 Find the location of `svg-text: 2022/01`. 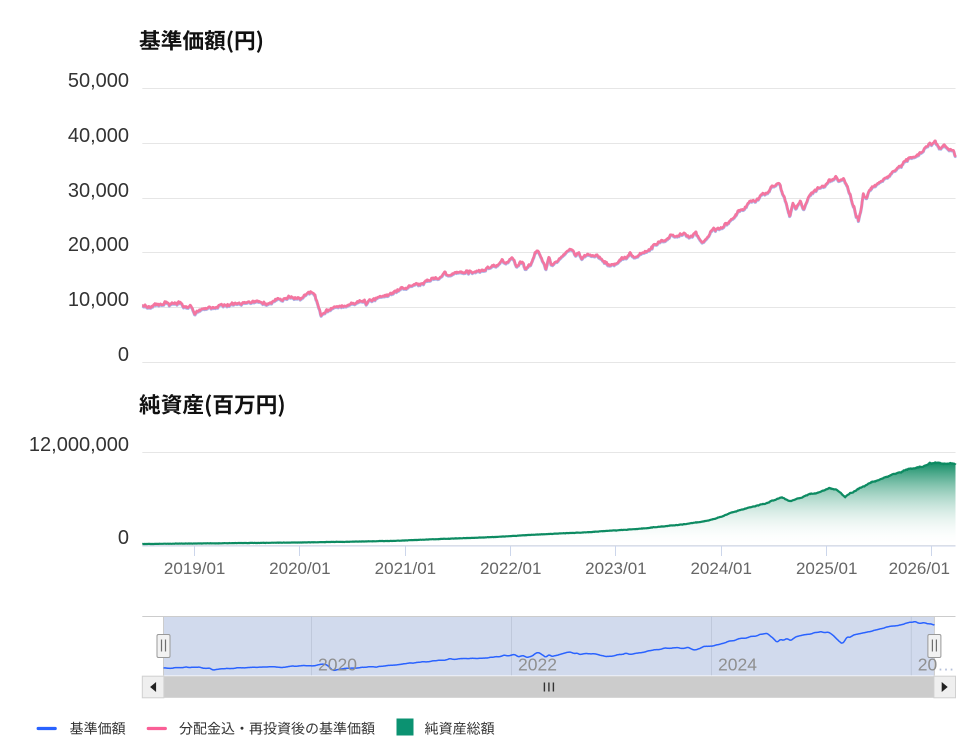

svg-text: 2022/01 is located at coordinates (510, 568).